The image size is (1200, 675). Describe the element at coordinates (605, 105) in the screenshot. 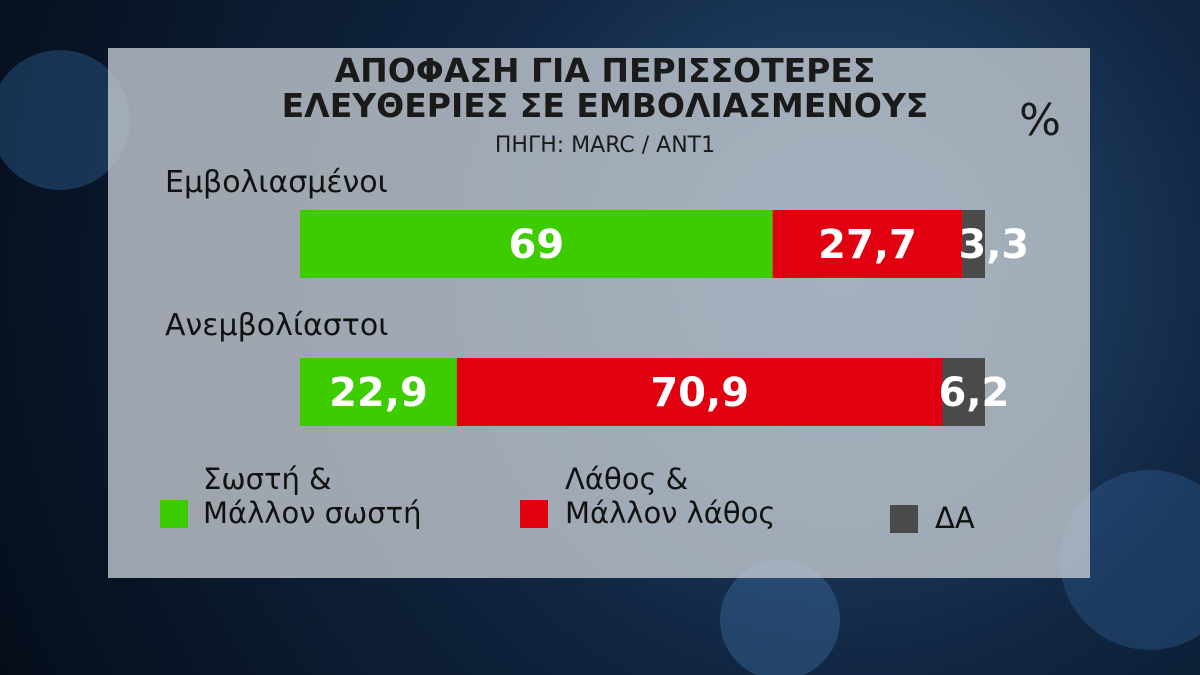

I see `title-line: ΕΛΕΥΘΕΡΙΕΣ ΣΕ ΕΜΒΟΛΙΑΣΜΕΝΟΥΣ` at that location.